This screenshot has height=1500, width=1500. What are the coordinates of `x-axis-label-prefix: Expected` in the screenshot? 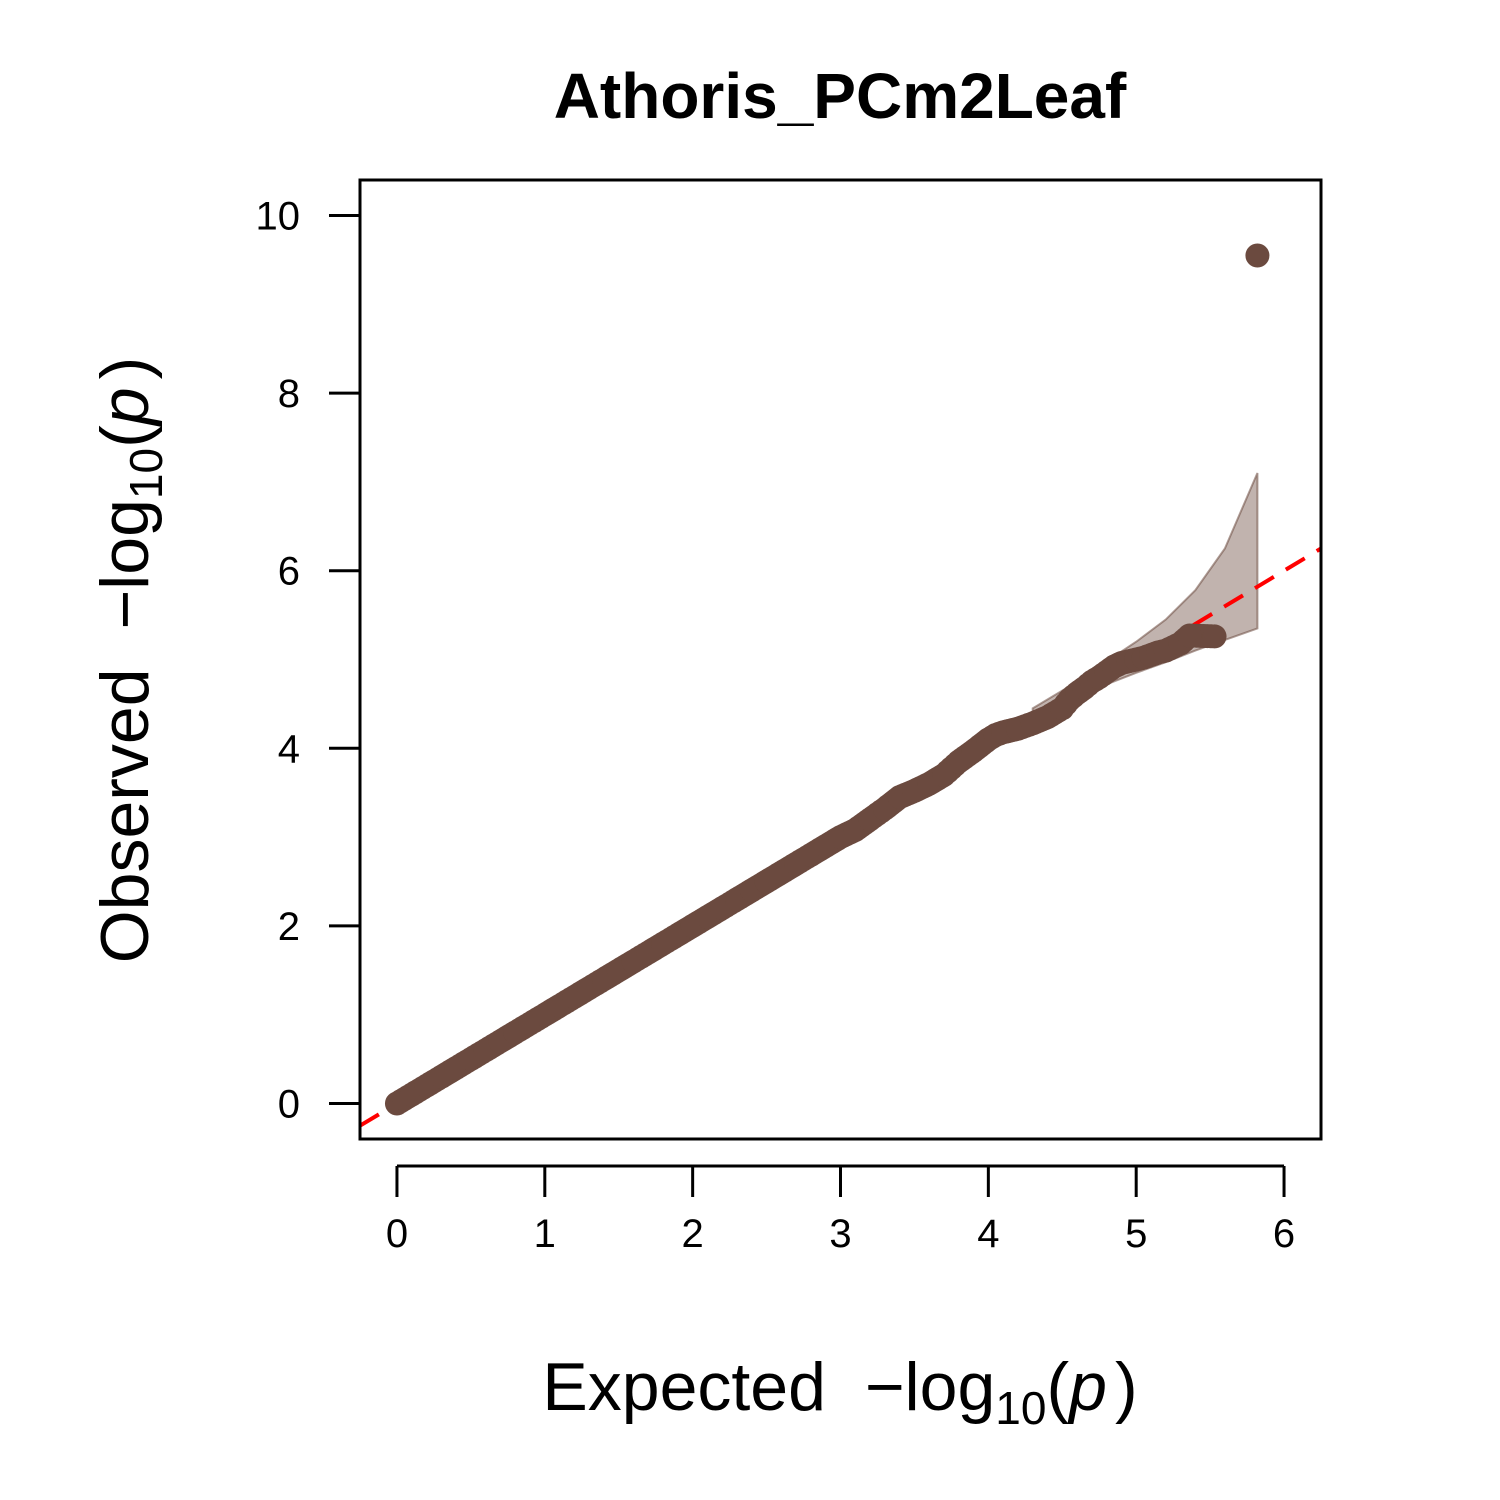 It's located at (684, 1387).